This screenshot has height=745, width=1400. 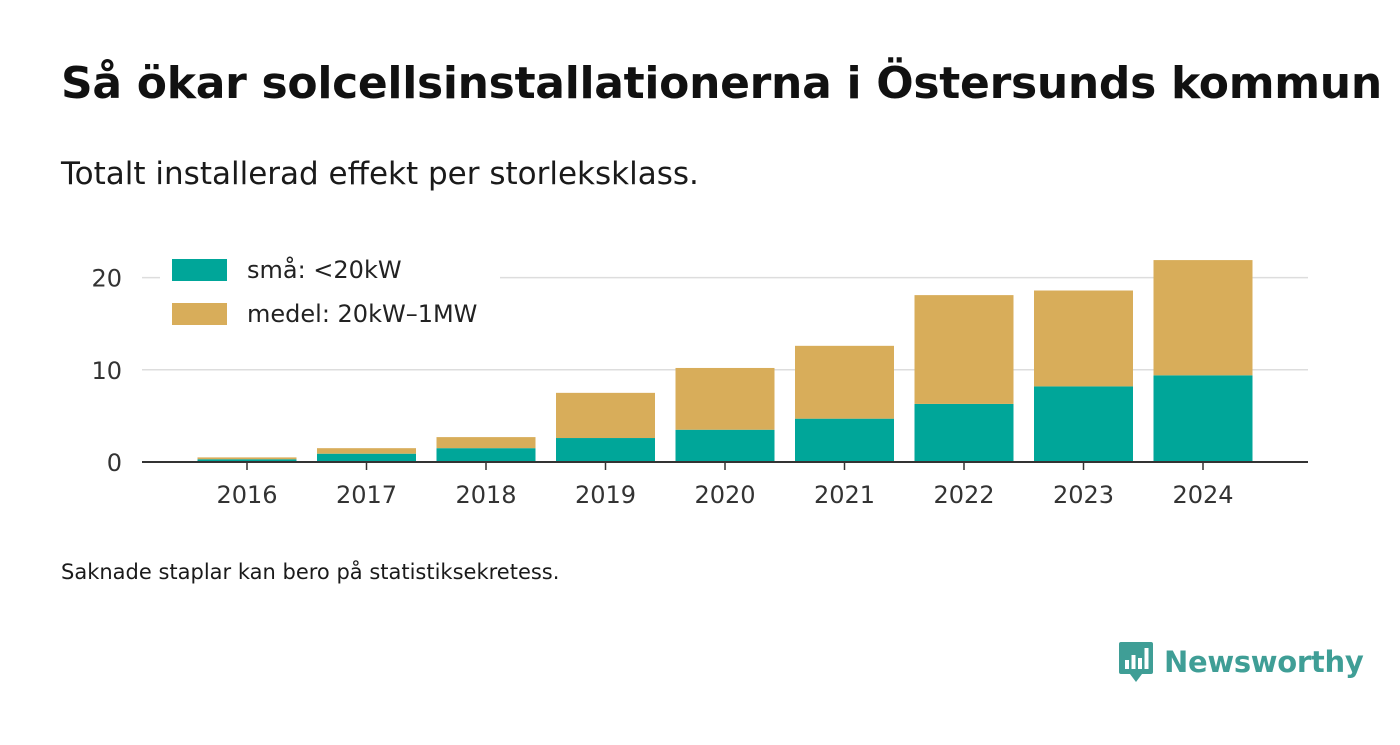 I want to click on x-tick-label: 2021, so click(x=844, y=495).